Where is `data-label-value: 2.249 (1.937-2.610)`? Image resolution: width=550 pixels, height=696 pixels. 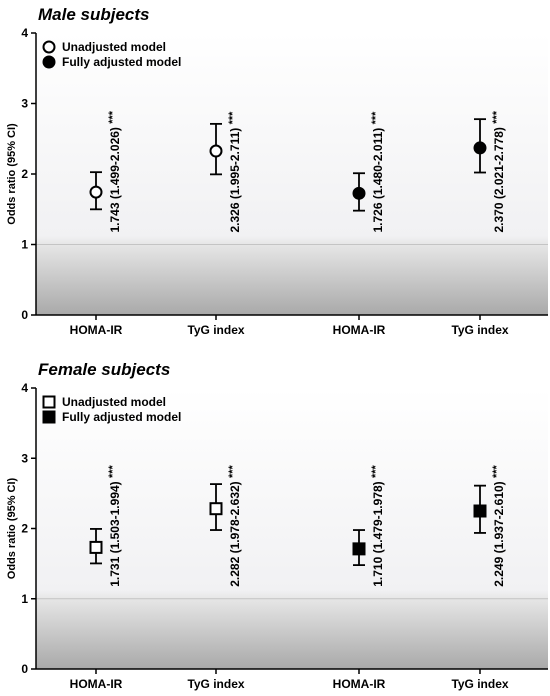 data-label-value: 2.249 (1.937-2.610) is located at coordinates (499, 532).